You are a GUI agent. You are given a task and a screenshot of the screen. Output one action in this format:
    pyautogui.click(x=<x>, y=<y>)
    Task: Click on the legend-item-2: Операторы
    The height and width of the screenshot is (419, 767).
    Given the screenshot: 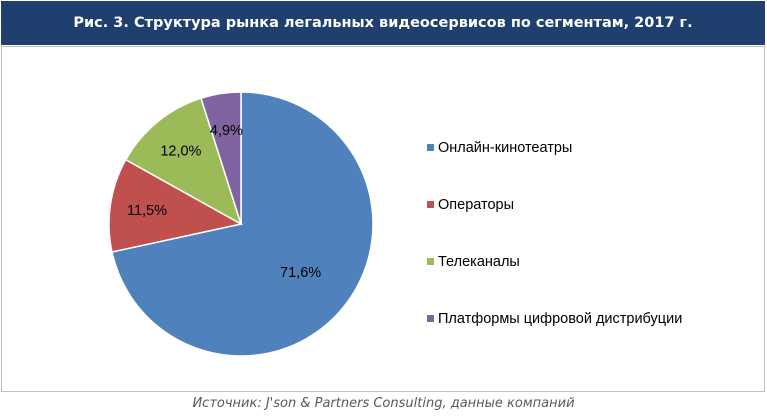 What is the action you would take?
    pyautogui.click(x=554, y=204)
    